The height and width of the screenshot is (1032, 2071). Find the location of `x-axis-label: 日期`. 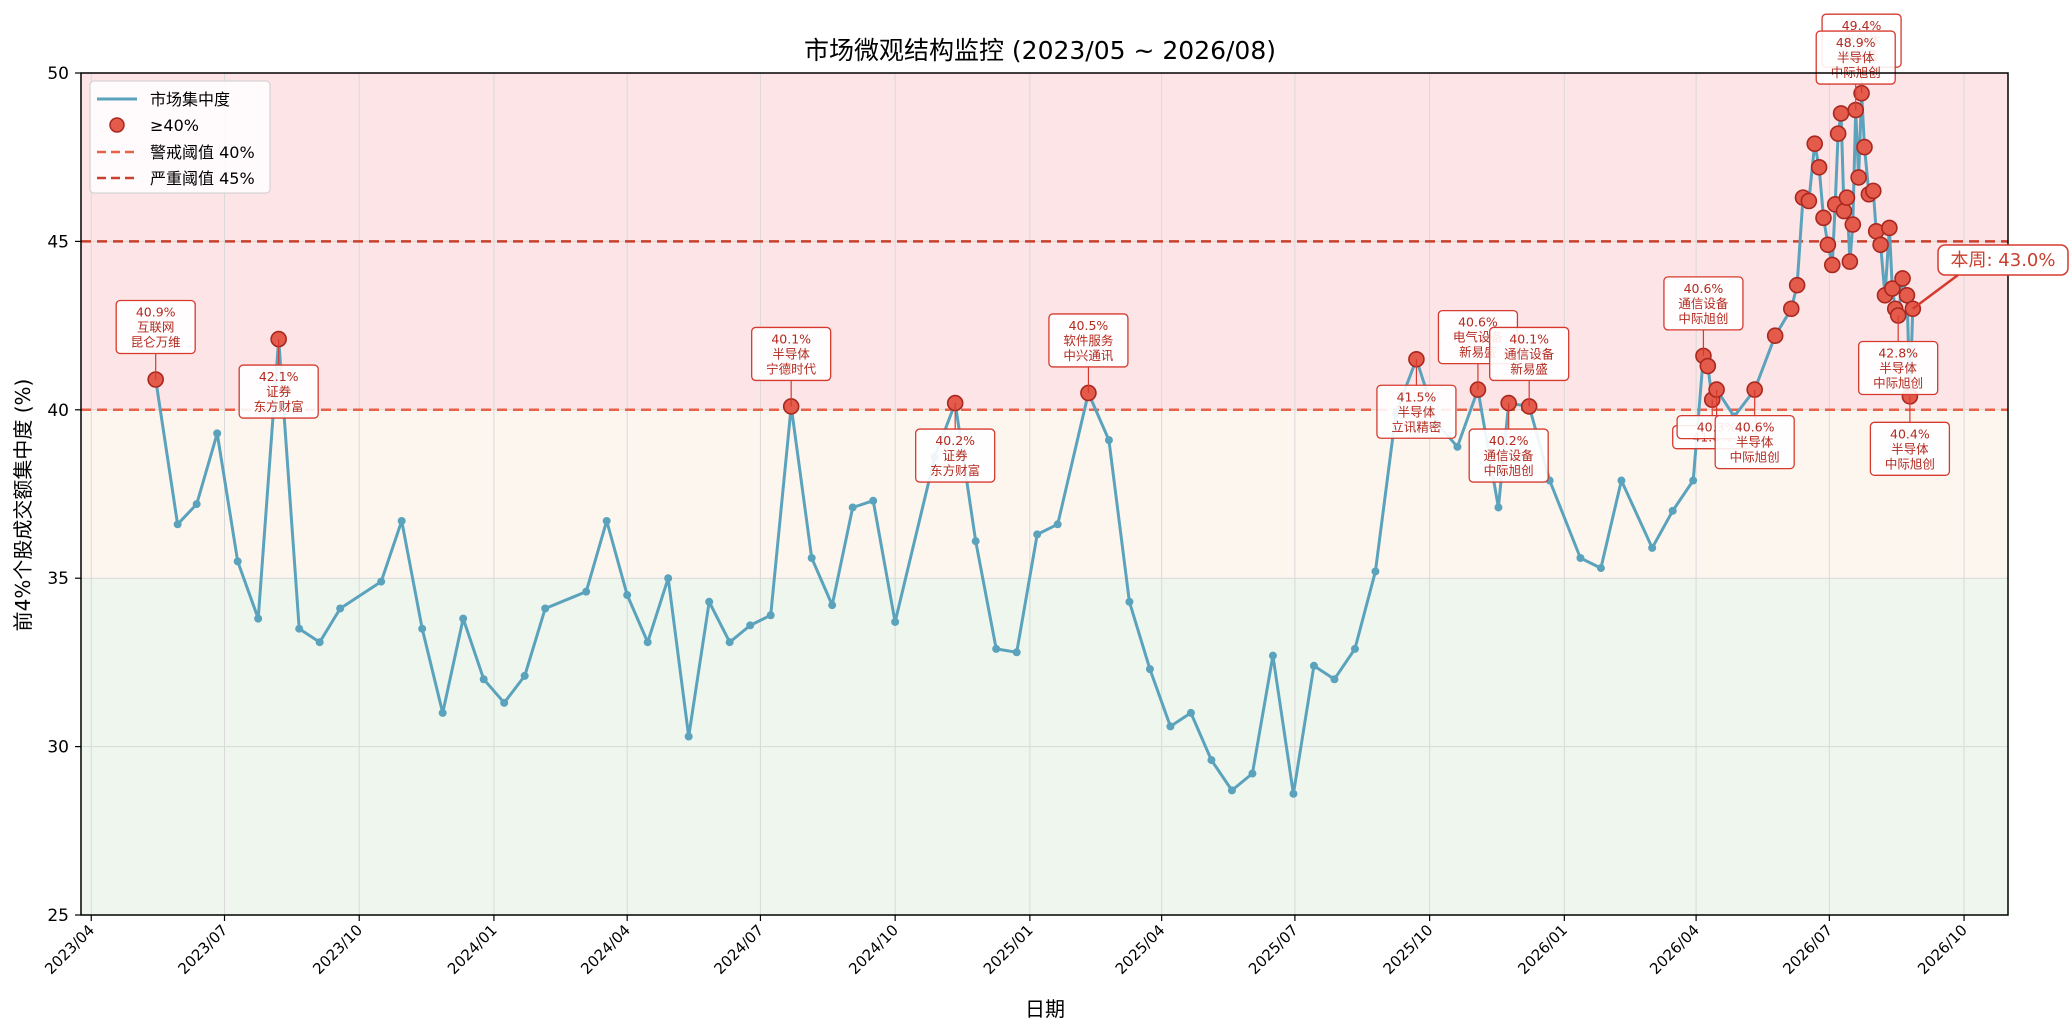

x-axis-label: 日期 is located at coordinates (1045, 1009).